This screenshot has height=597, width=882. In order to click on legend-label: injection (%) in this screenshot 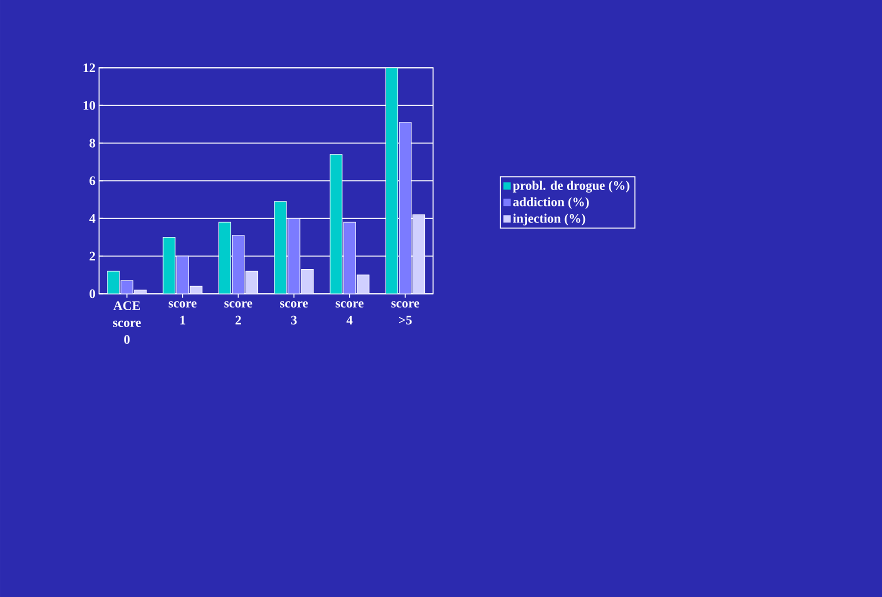, I will do `click(549, 220)`.